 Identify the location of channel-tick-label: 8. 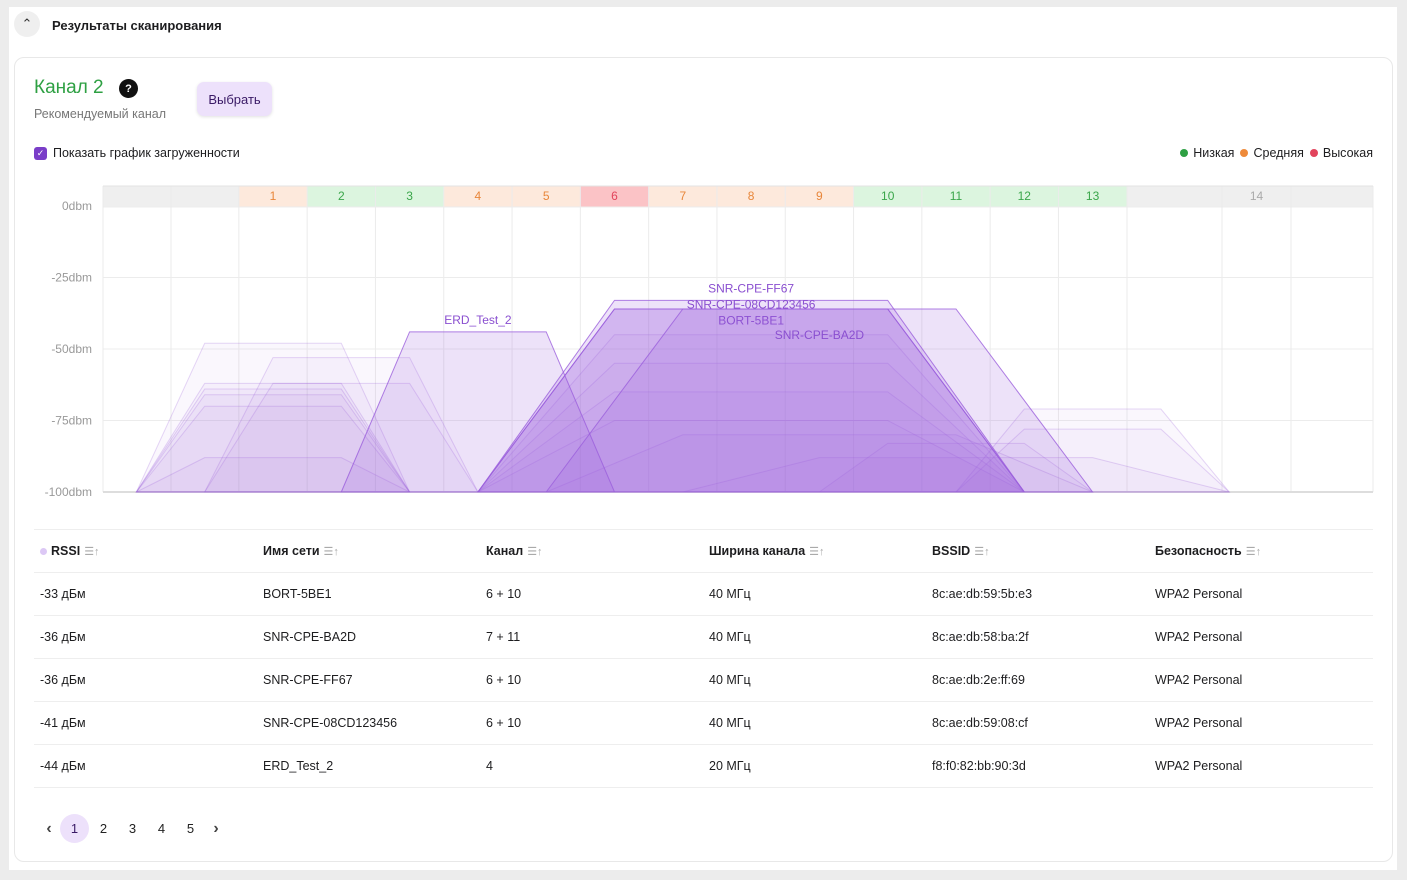
(751, 196).